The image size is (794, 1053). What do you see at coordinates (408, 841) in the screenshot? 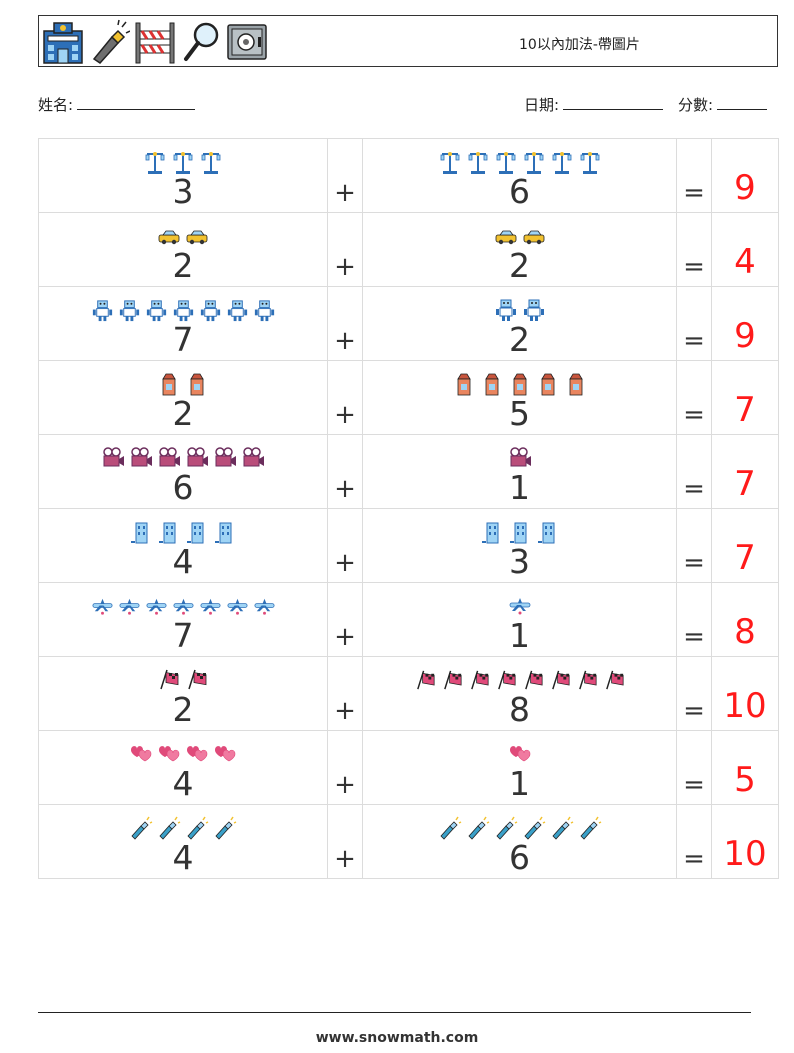
I see `problem-row: 4 +6 = 10` at bounding box center [408, 841].